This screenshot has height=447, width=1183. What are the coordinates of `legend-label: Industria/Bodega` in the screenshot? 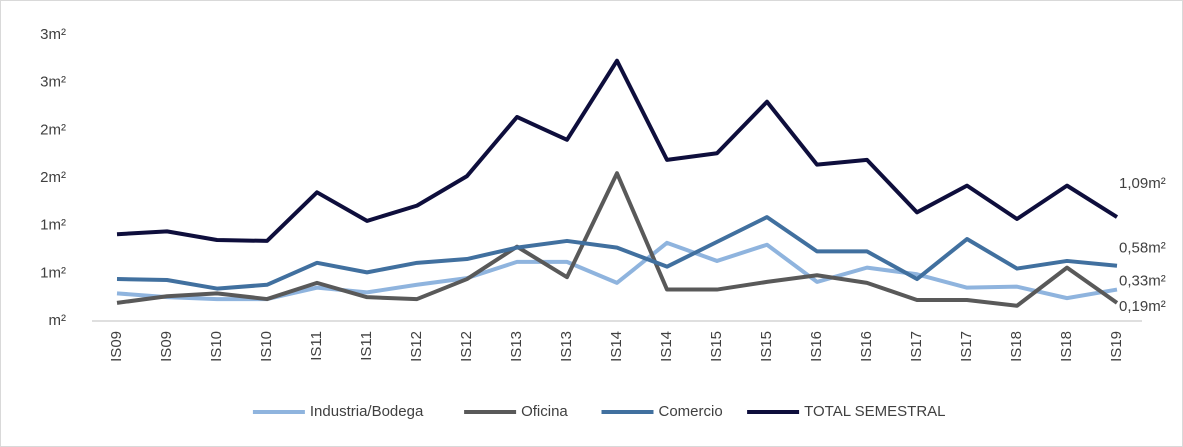 It's located at (367, 411).